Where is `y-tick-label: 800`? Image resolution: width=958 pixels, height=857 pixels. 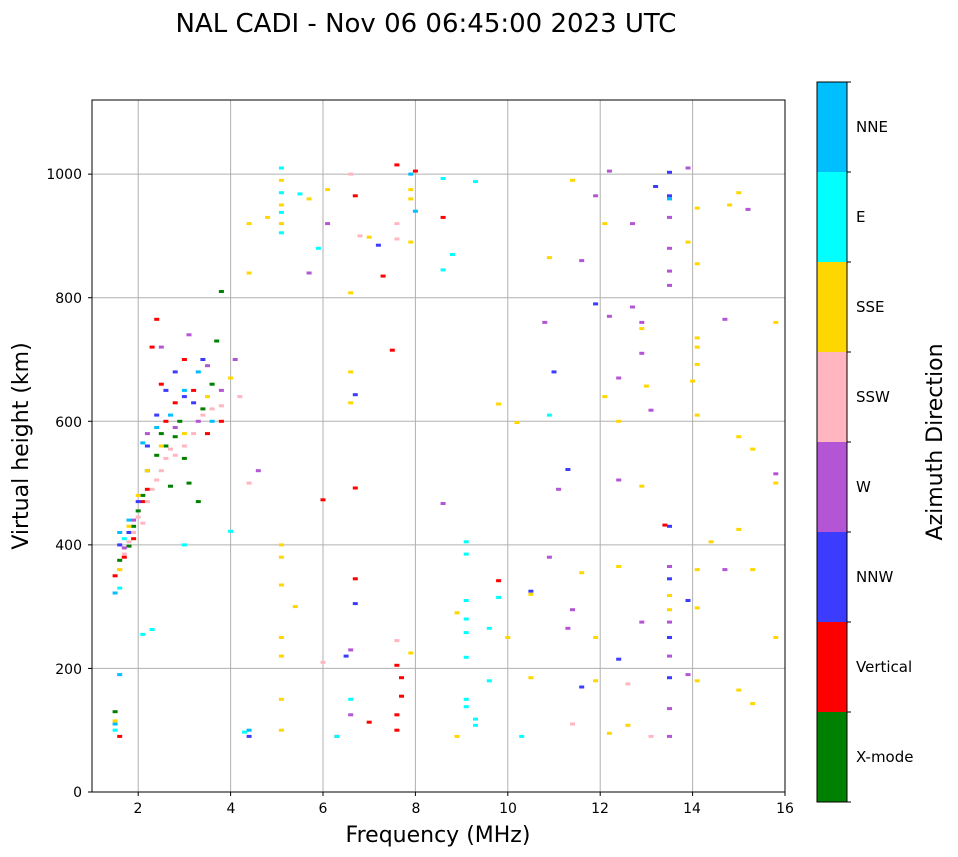 y-tick-label: 800 is located at coordinates (68, 299).